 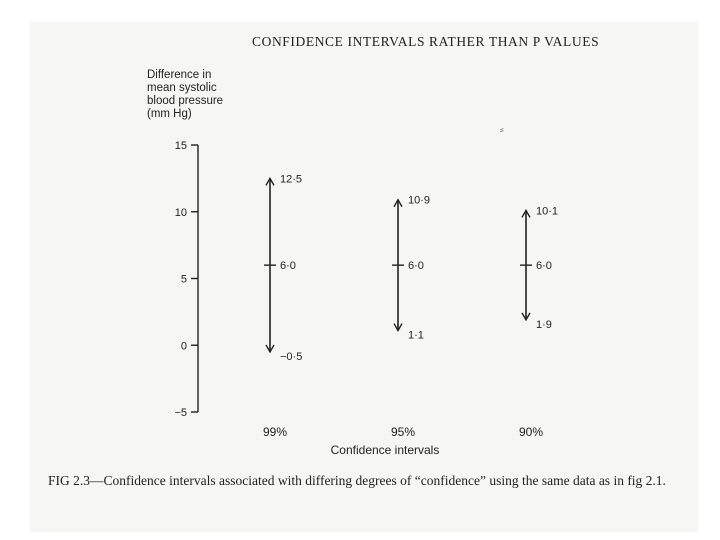 I want to click on y-tick-label: 15, so click(x=181, y=146).